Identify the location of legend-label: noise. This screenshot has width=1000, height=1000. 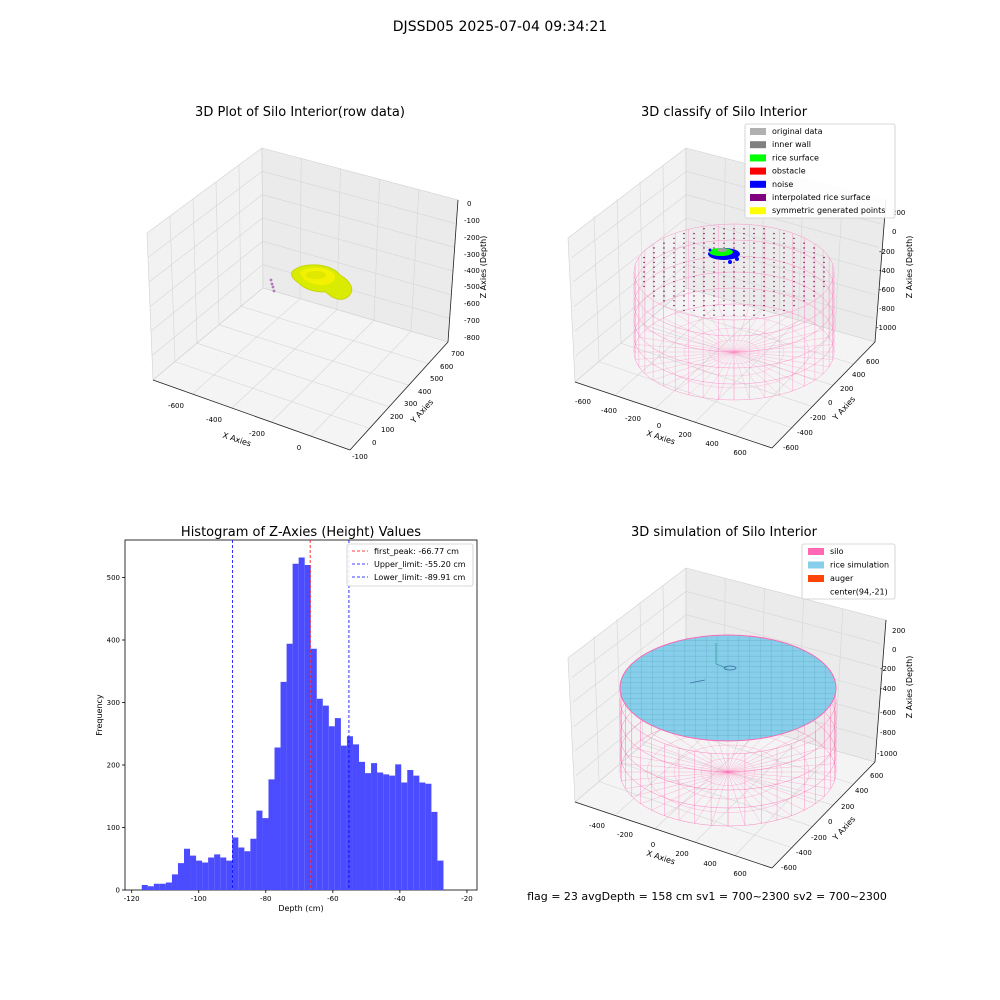
(782, 184).